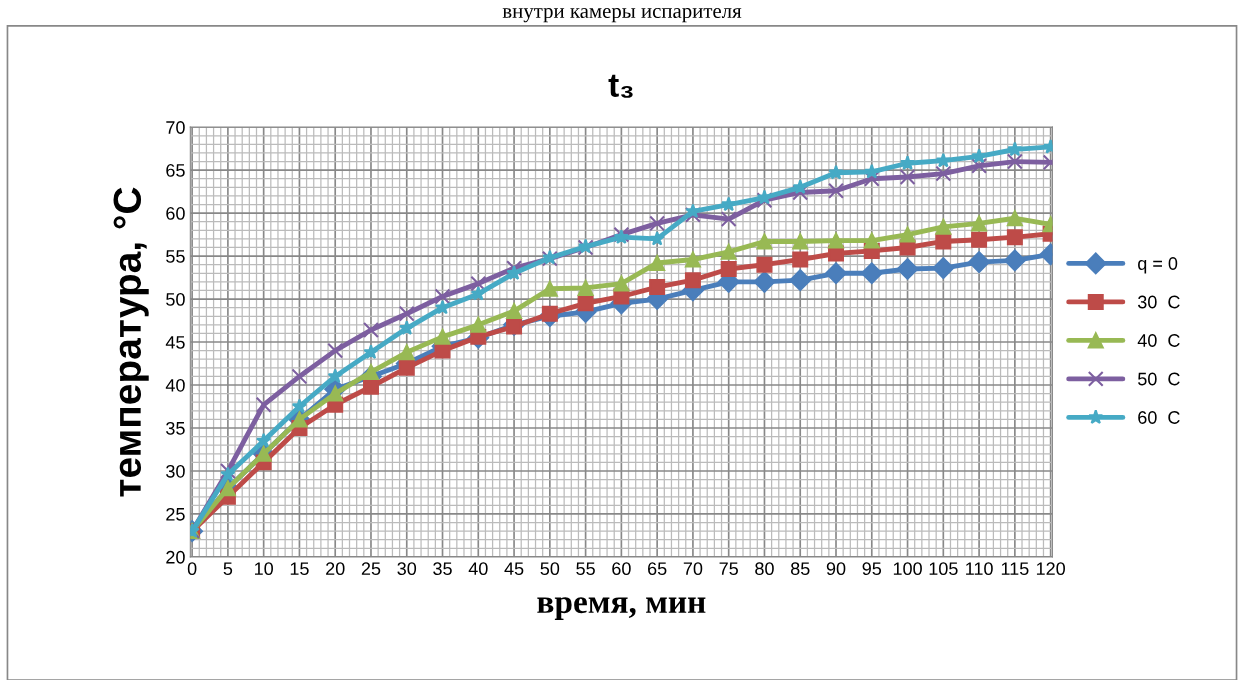 This screenshot has height=680, width=1244. Describe the element at coordinates (175, 471) in the screenshot. I see `y-tick-label: 30` at that location.